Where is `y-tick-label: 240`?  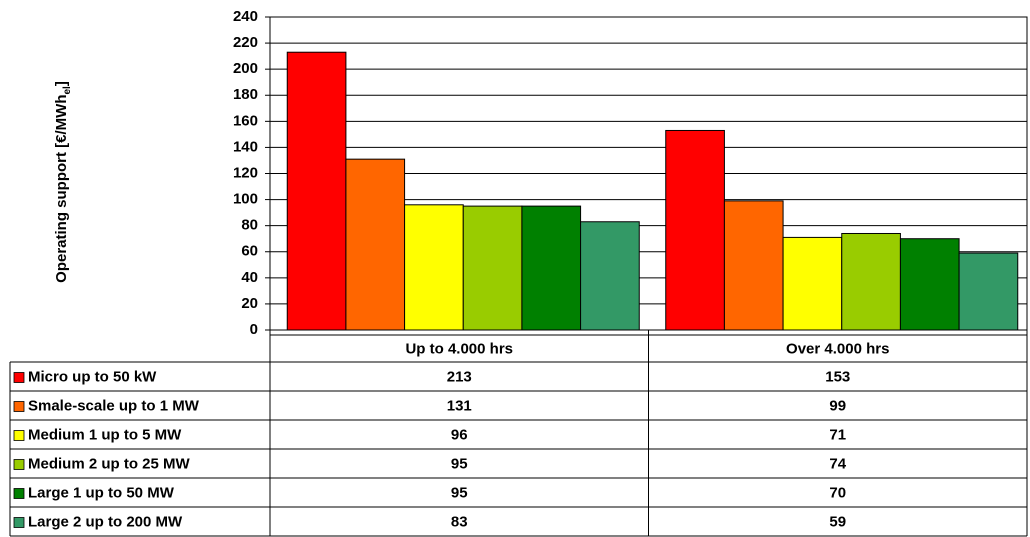 y-tick-label: 240 is located at coordinates (245, 16).